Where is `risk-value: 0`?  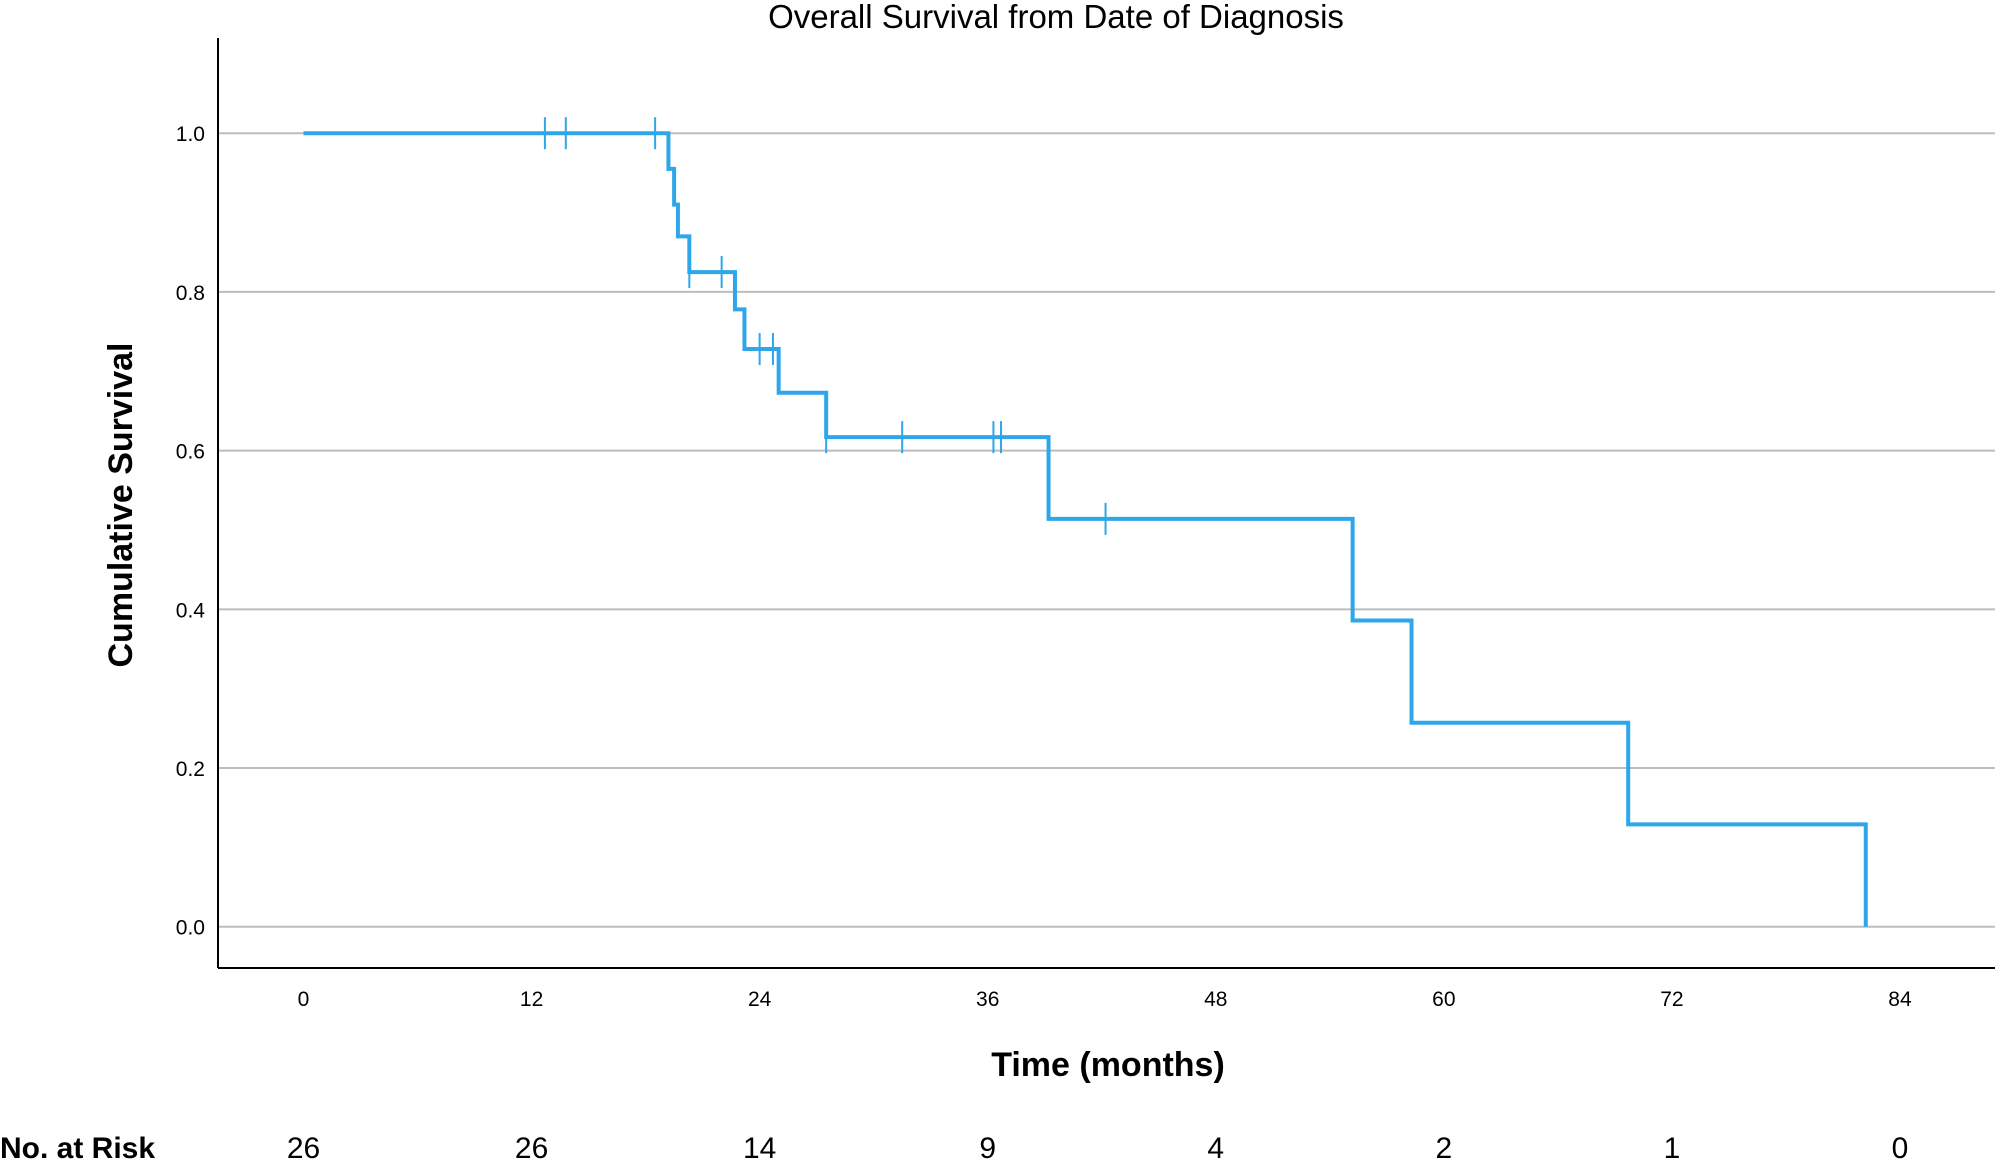
risk-value: 0 is located at coordinates (1900, 1148).